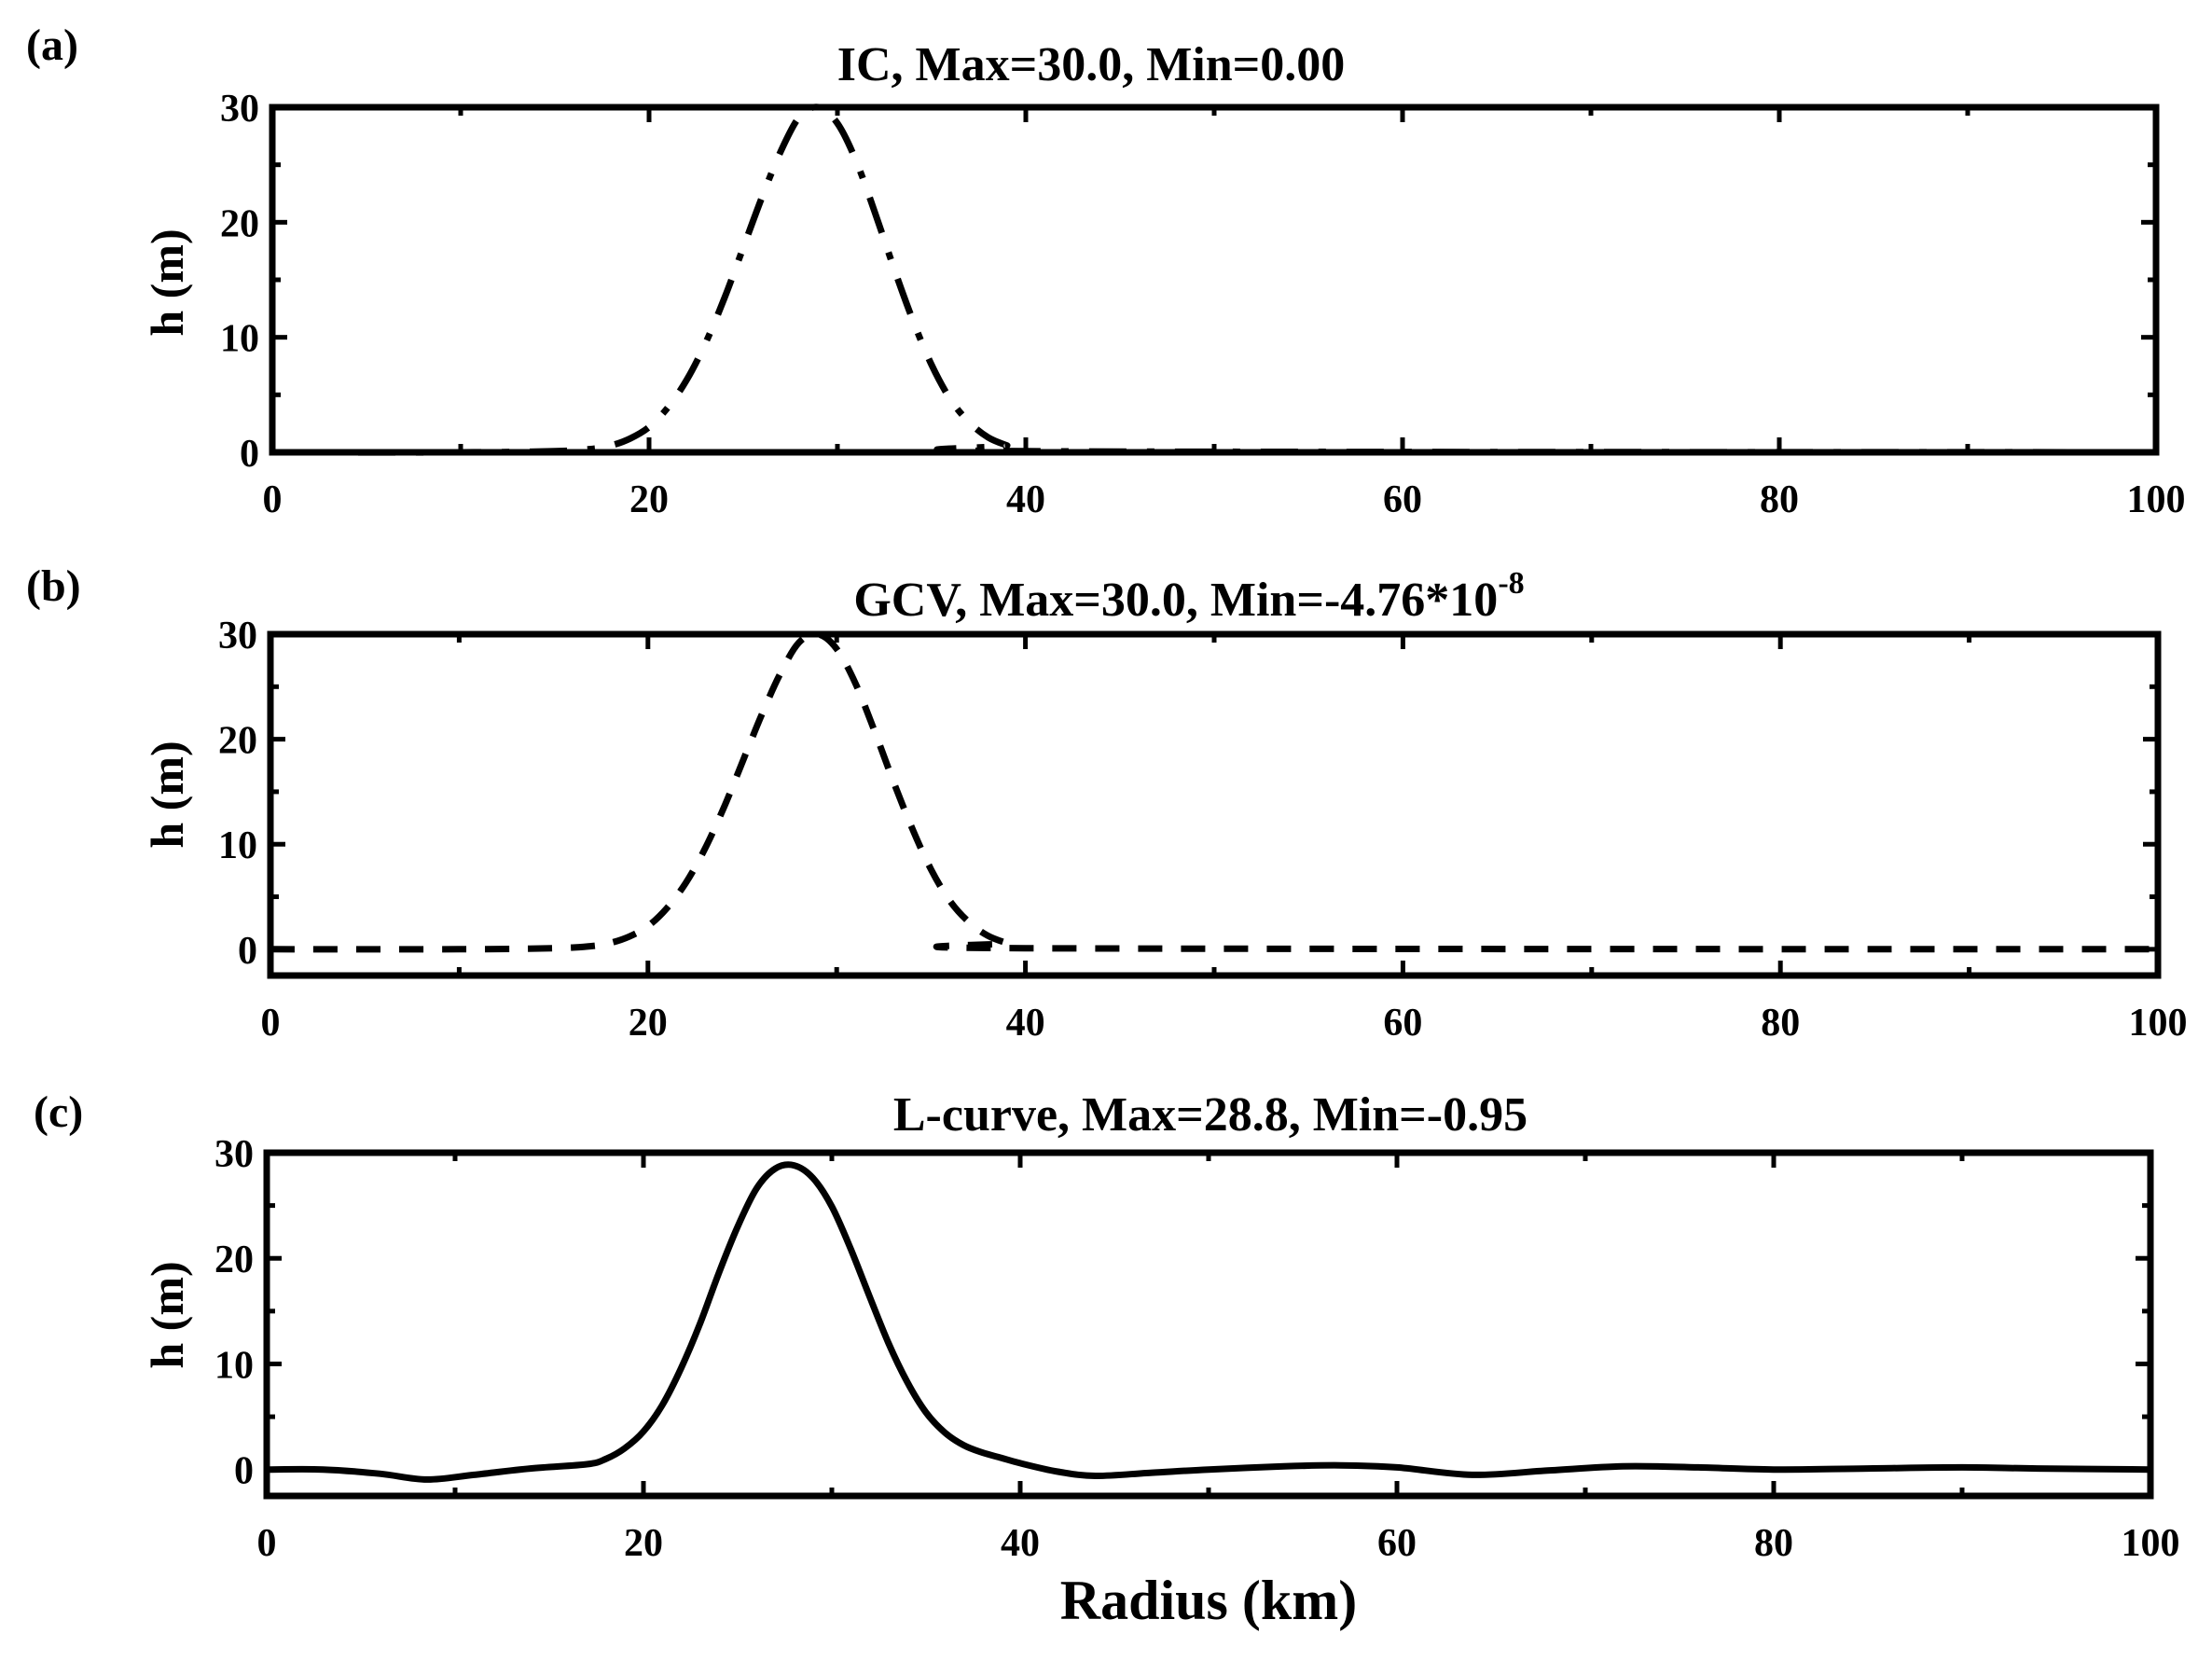  What do you see at coordinates (53, 586) in the screenshot?
I see `panel-label-b: (b)` at bounding box center [53, 586].